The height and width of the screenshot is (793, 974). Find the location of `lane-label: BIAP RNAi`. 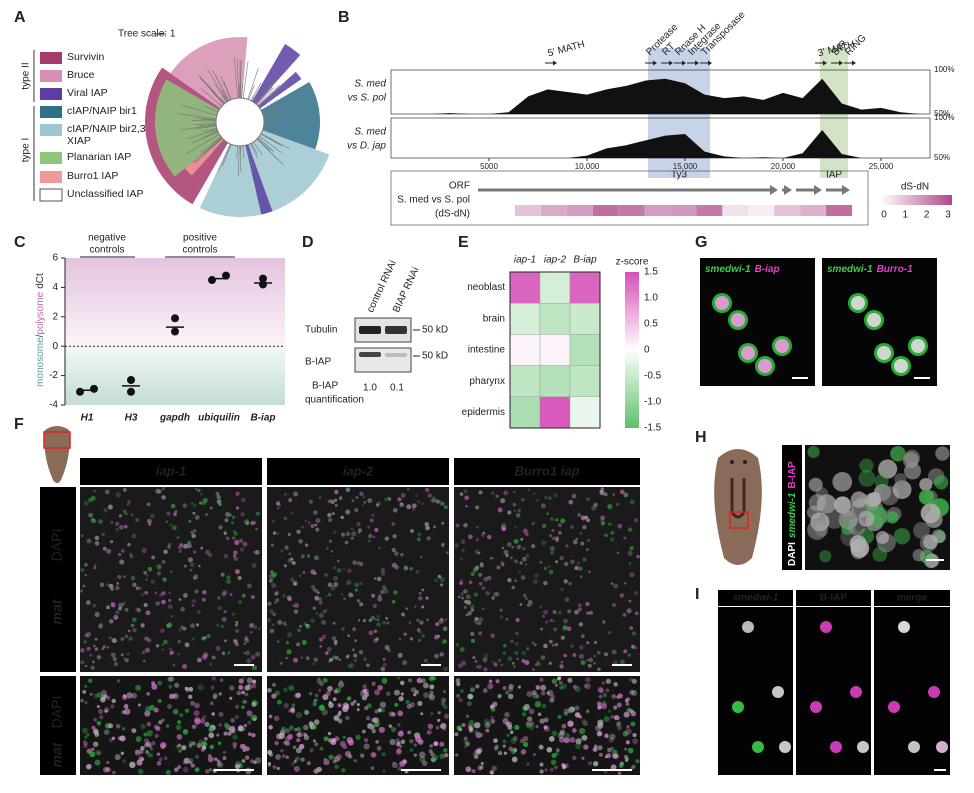

lane-label: BIAP RNAi is located at coordinates (406, 290).